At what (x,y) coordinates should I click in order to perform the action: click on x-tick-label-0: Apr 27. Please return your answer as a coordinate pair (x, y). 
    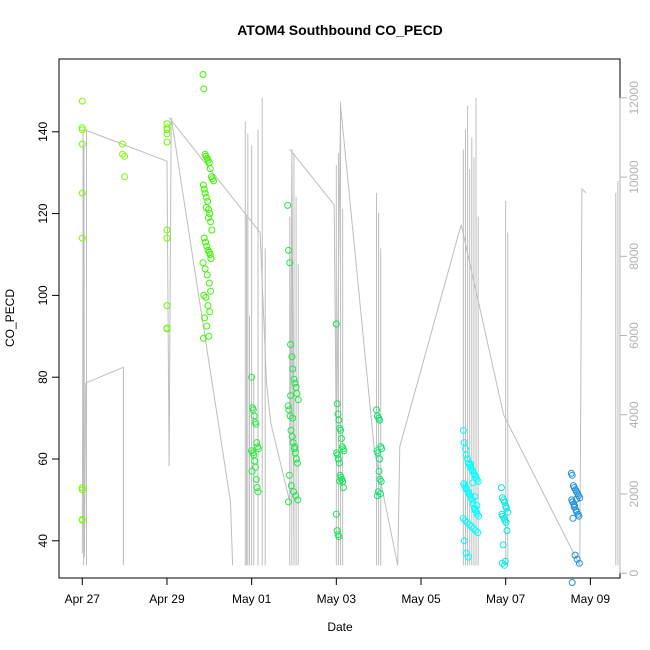
    Looking at the image, I should click on (83, 599).